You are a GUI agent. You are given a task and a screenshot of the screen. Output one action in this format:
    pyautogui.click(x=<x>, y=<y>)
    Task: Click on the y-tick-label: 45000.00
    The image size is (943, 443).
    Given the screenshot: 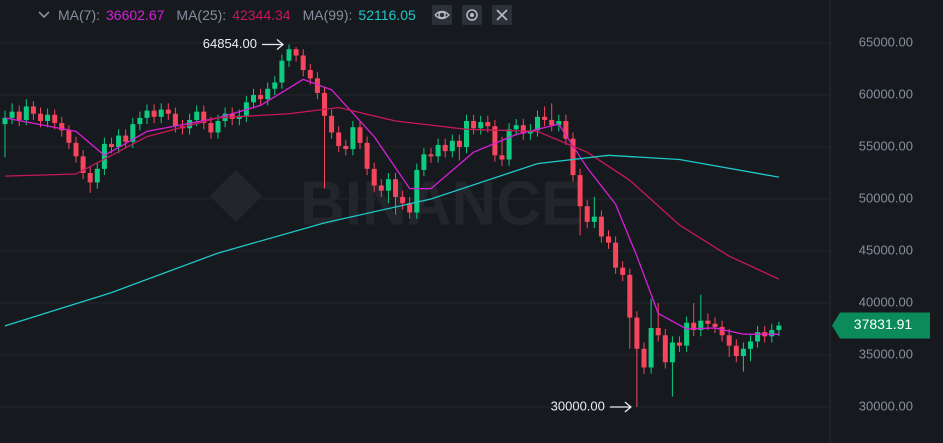 What is the action you would take?
    pyautogui.click(x=886, y=249)
    